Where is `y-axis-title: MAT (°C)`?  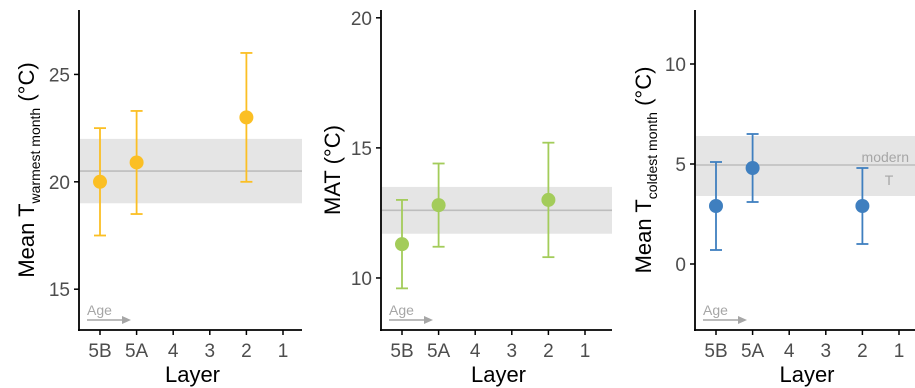 y-axis-title: MAT (°C) is located at coordinates (332, 170).